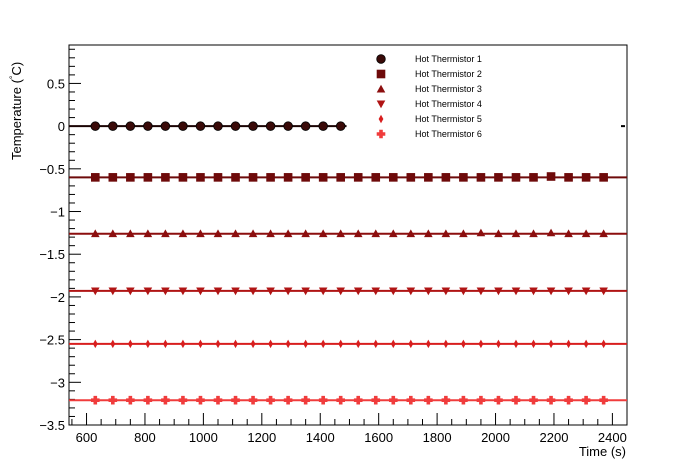  I want to click on x-axis: 600 800 1000 1200 1400 1600 1800 2000 2200 2400, so click(349, 429).